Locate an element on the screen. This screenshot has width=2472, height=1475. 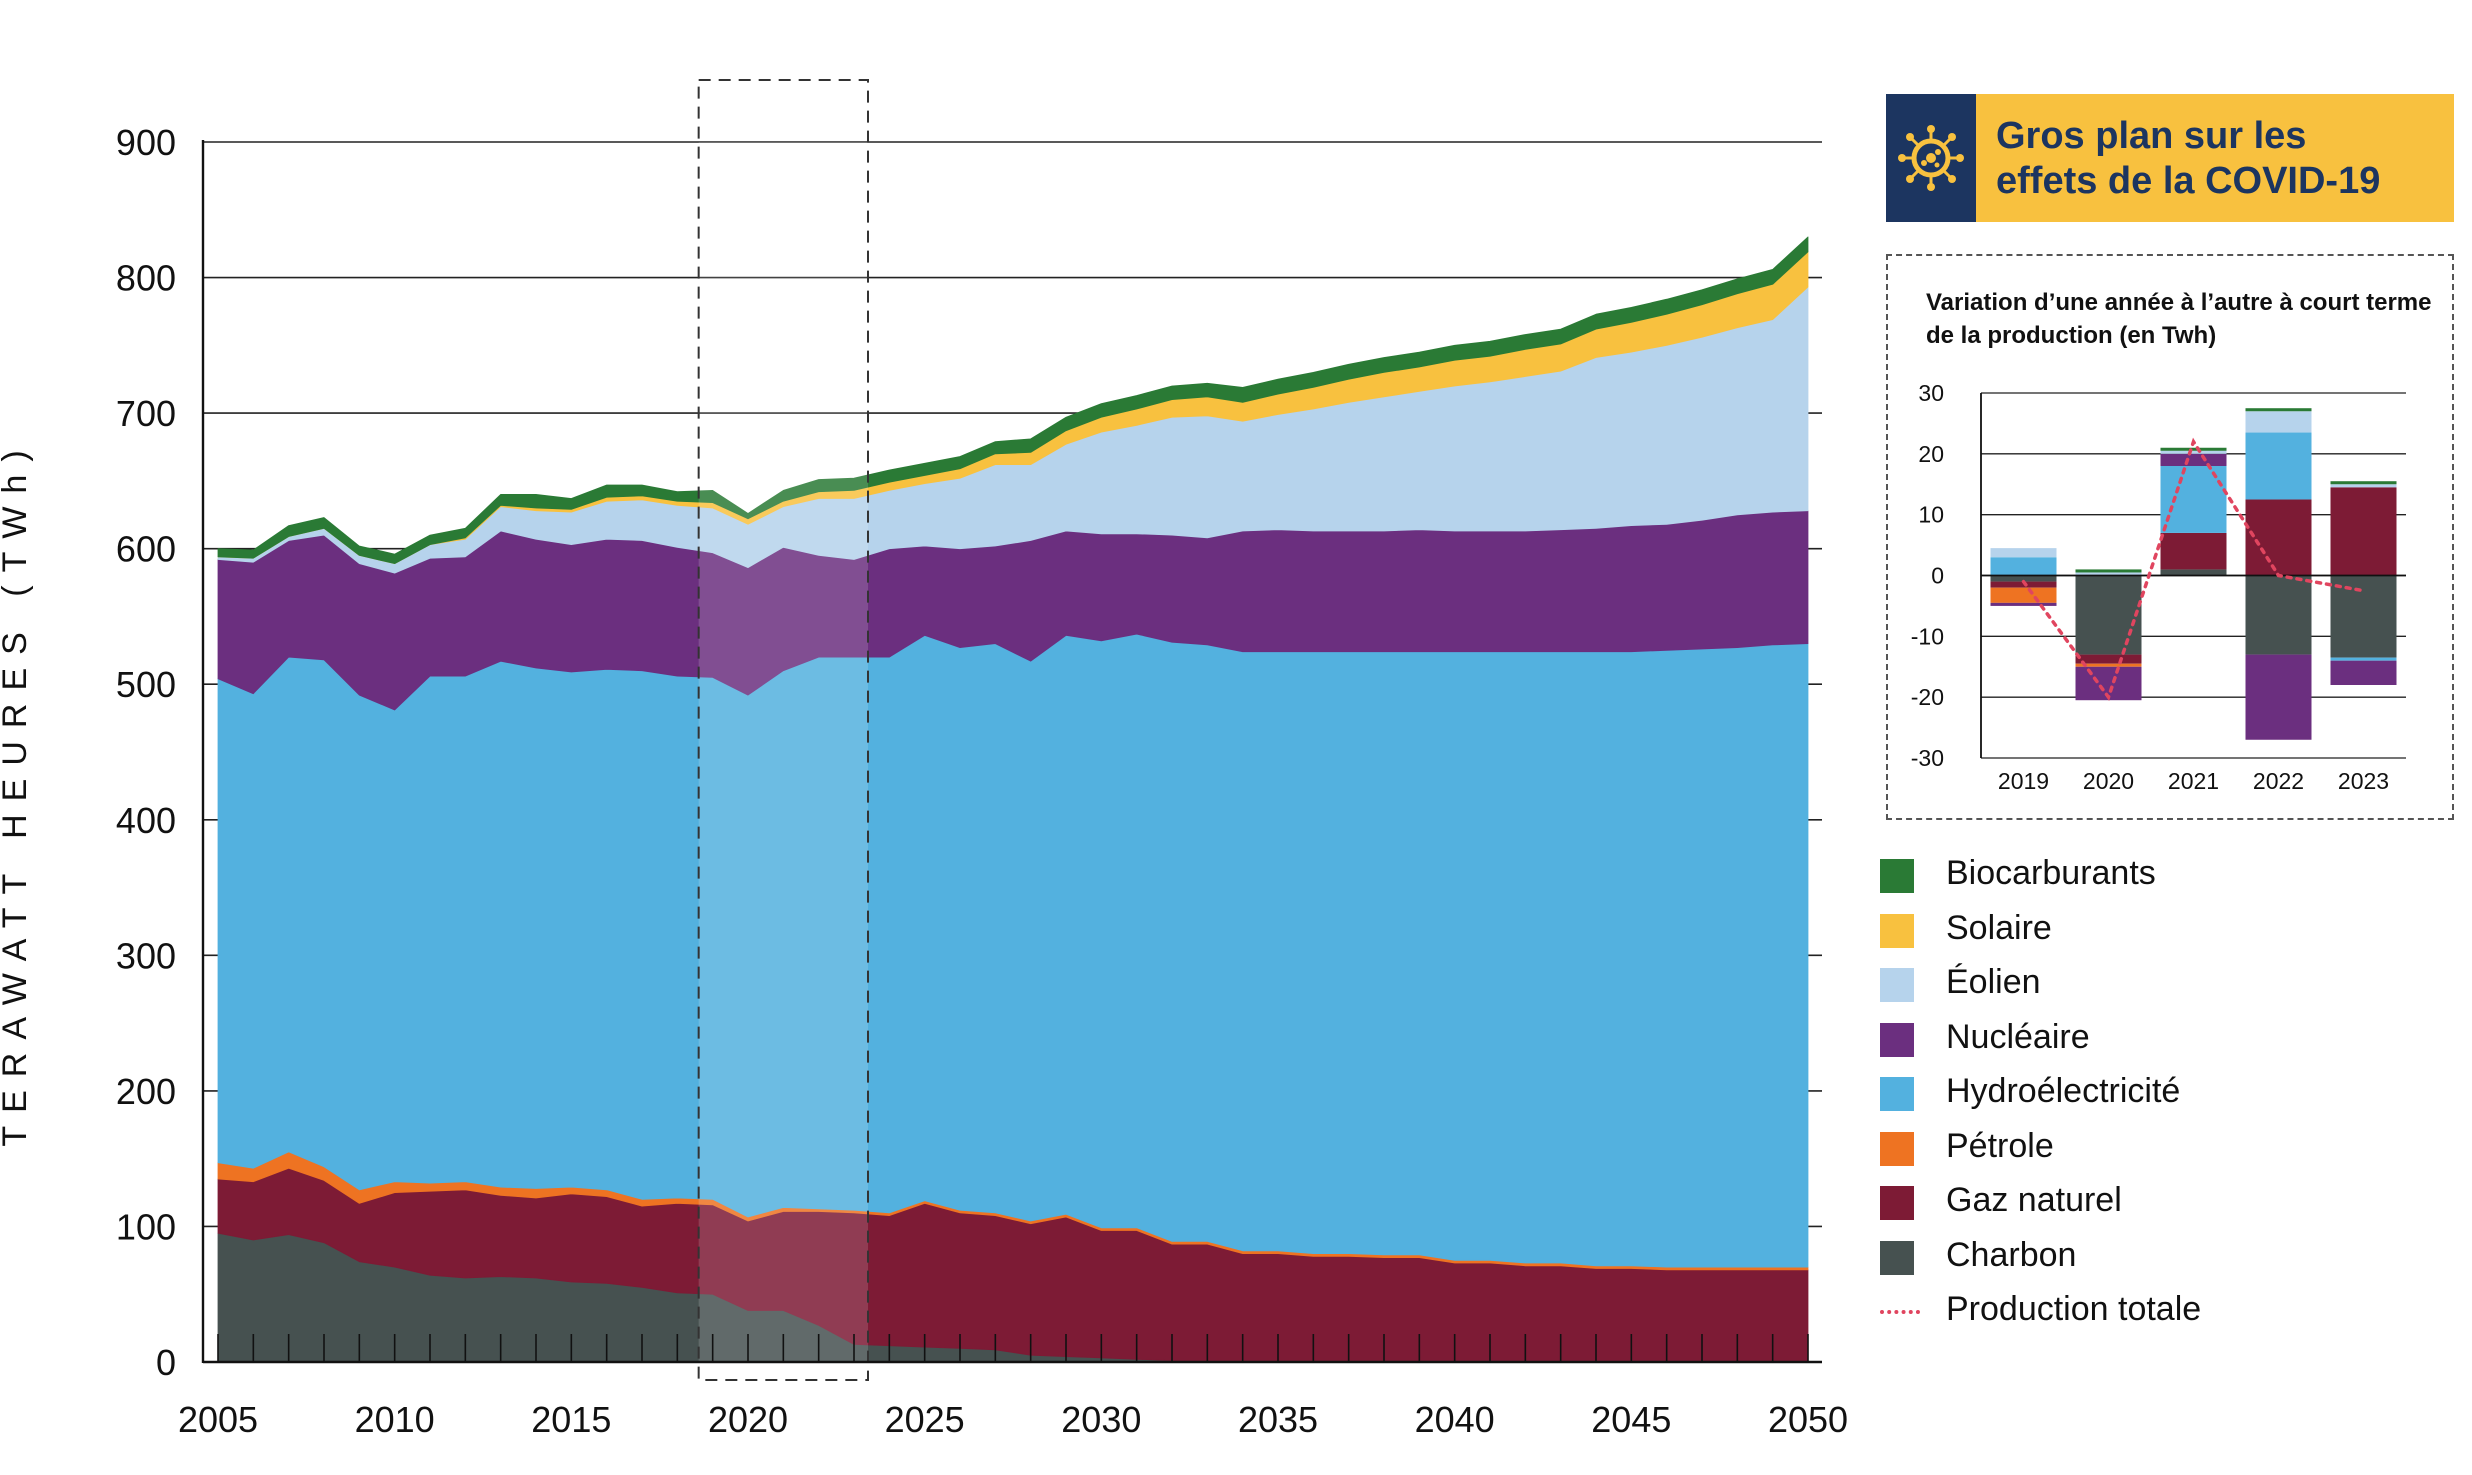
x-tick-label: 2040 is located at coordinates (1455, 1419).